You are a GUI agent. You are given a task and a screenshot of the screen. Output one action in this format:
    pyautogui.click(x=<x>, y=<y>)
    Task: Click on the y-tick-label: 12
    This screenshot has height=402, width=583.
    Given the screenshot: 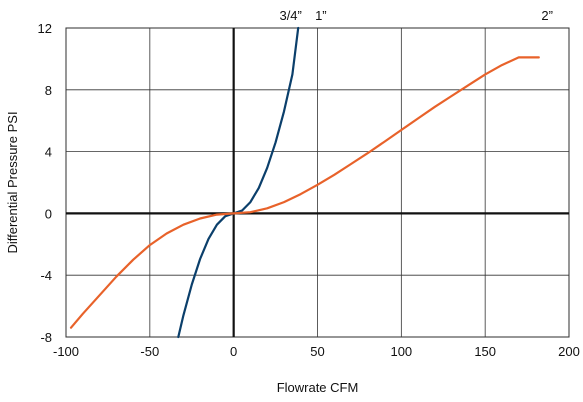 What is the action you would take?
    pyautogui.click(x=45, y=28)
    